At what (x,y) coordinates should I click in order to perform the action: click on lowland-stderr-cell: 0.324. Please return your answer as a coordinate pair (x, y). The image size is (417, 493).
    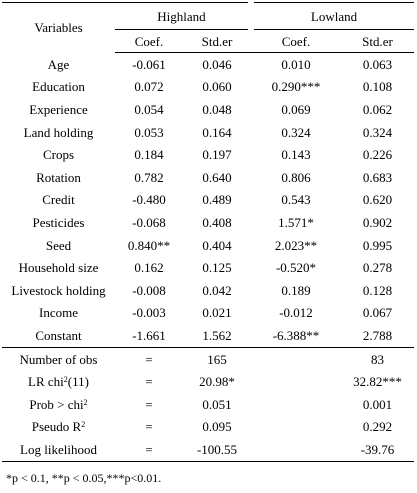
    Looking at the image, I should click on (377, 132).